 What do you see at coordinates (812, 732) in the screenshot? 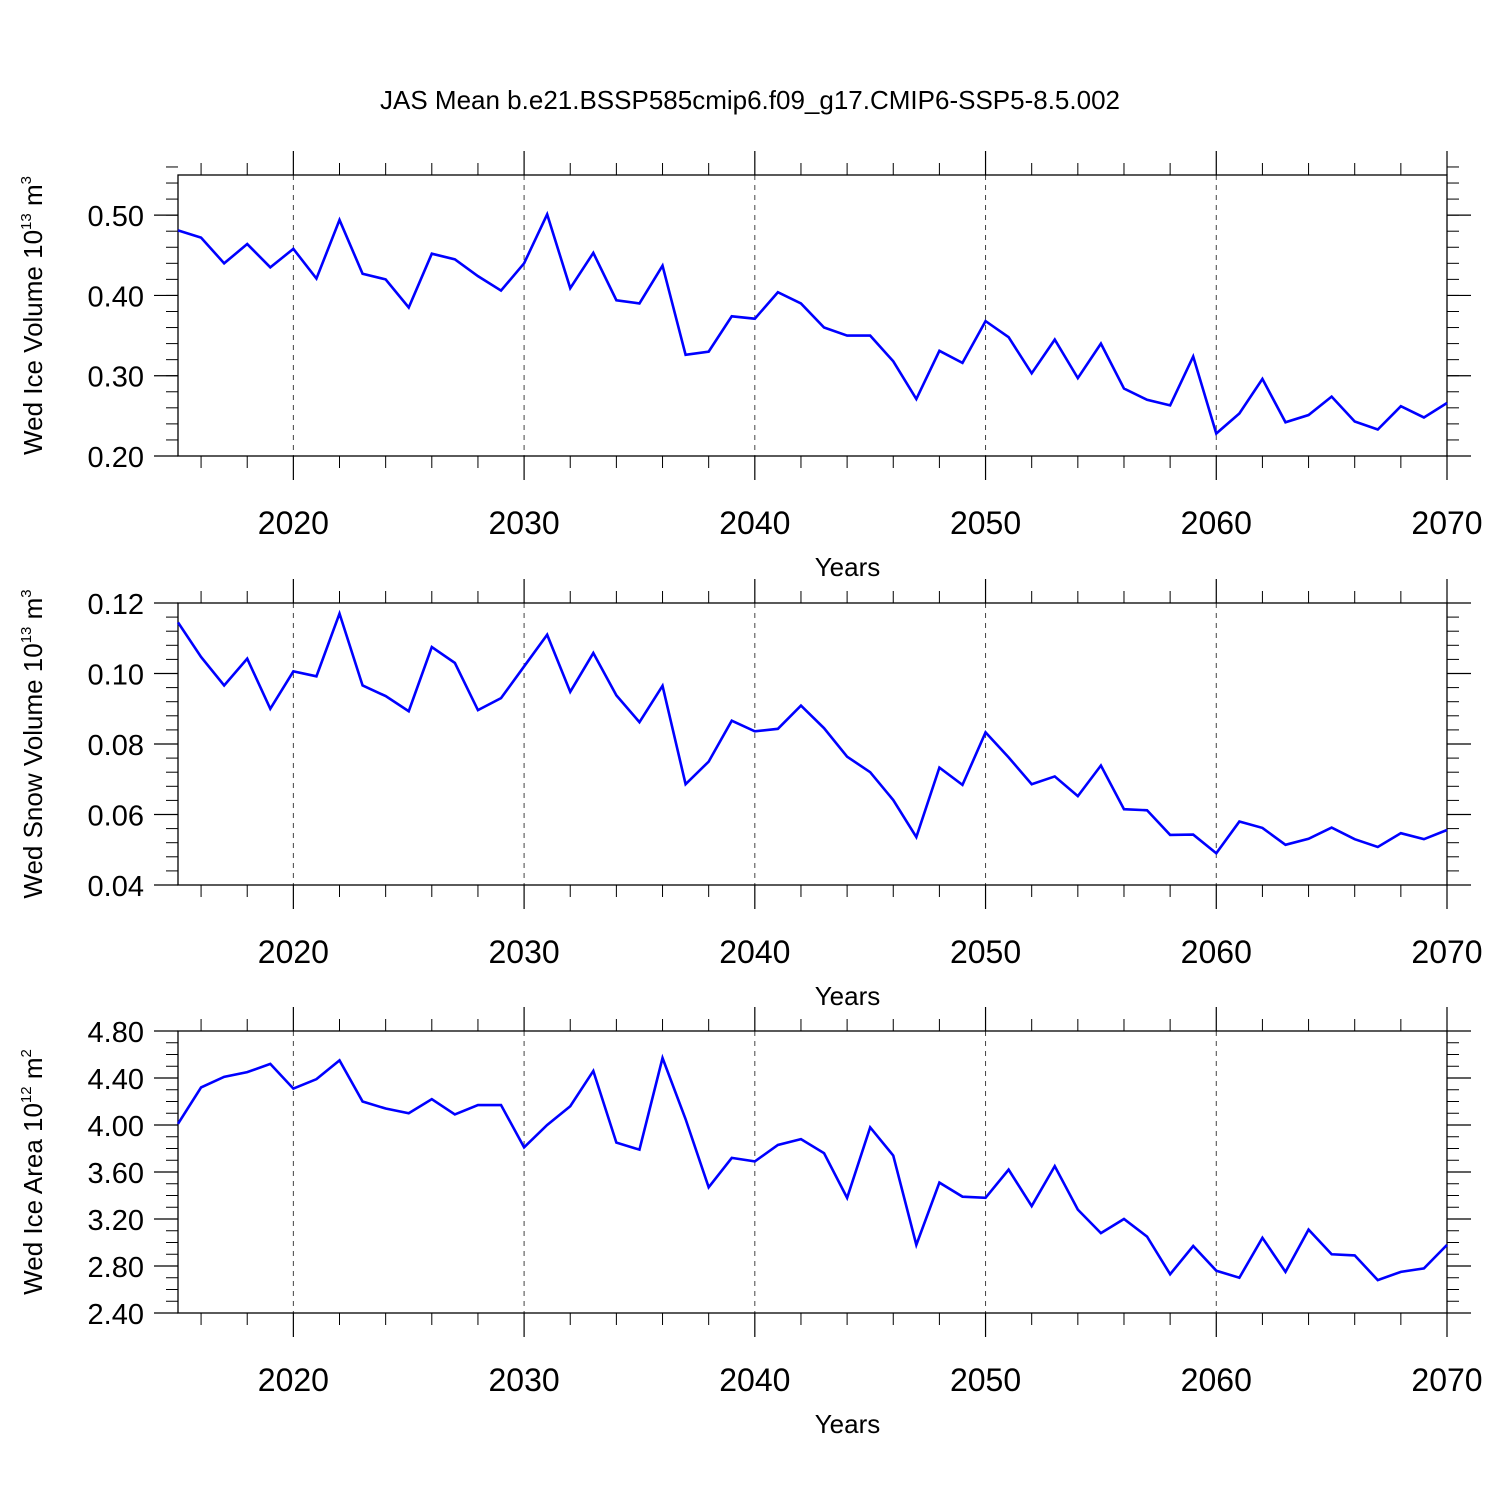
I see `series-line` at bounding box center [812, 732].